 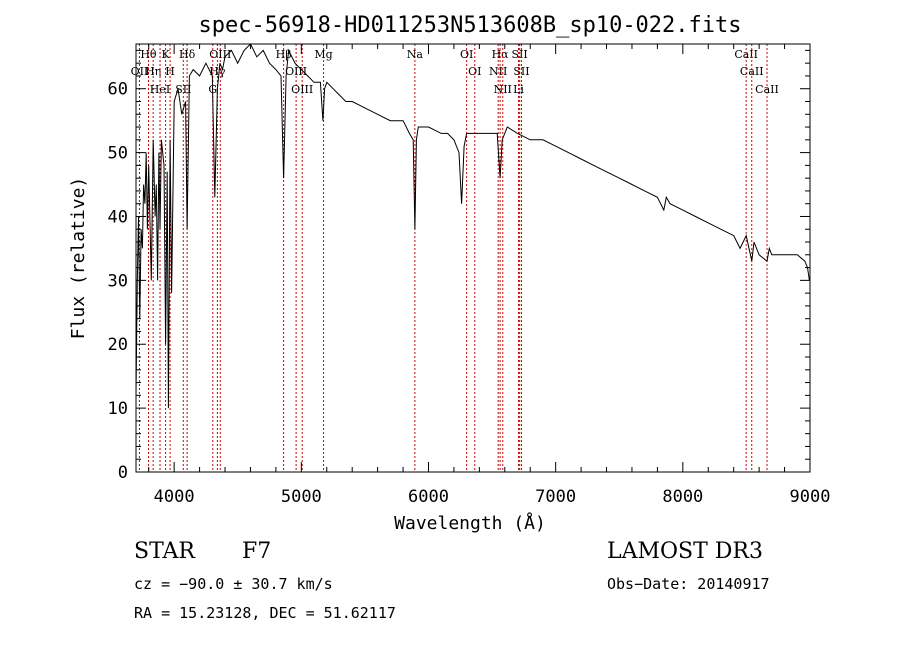 I want to click on y-tick-label: 20, so click(x=118, y=345).